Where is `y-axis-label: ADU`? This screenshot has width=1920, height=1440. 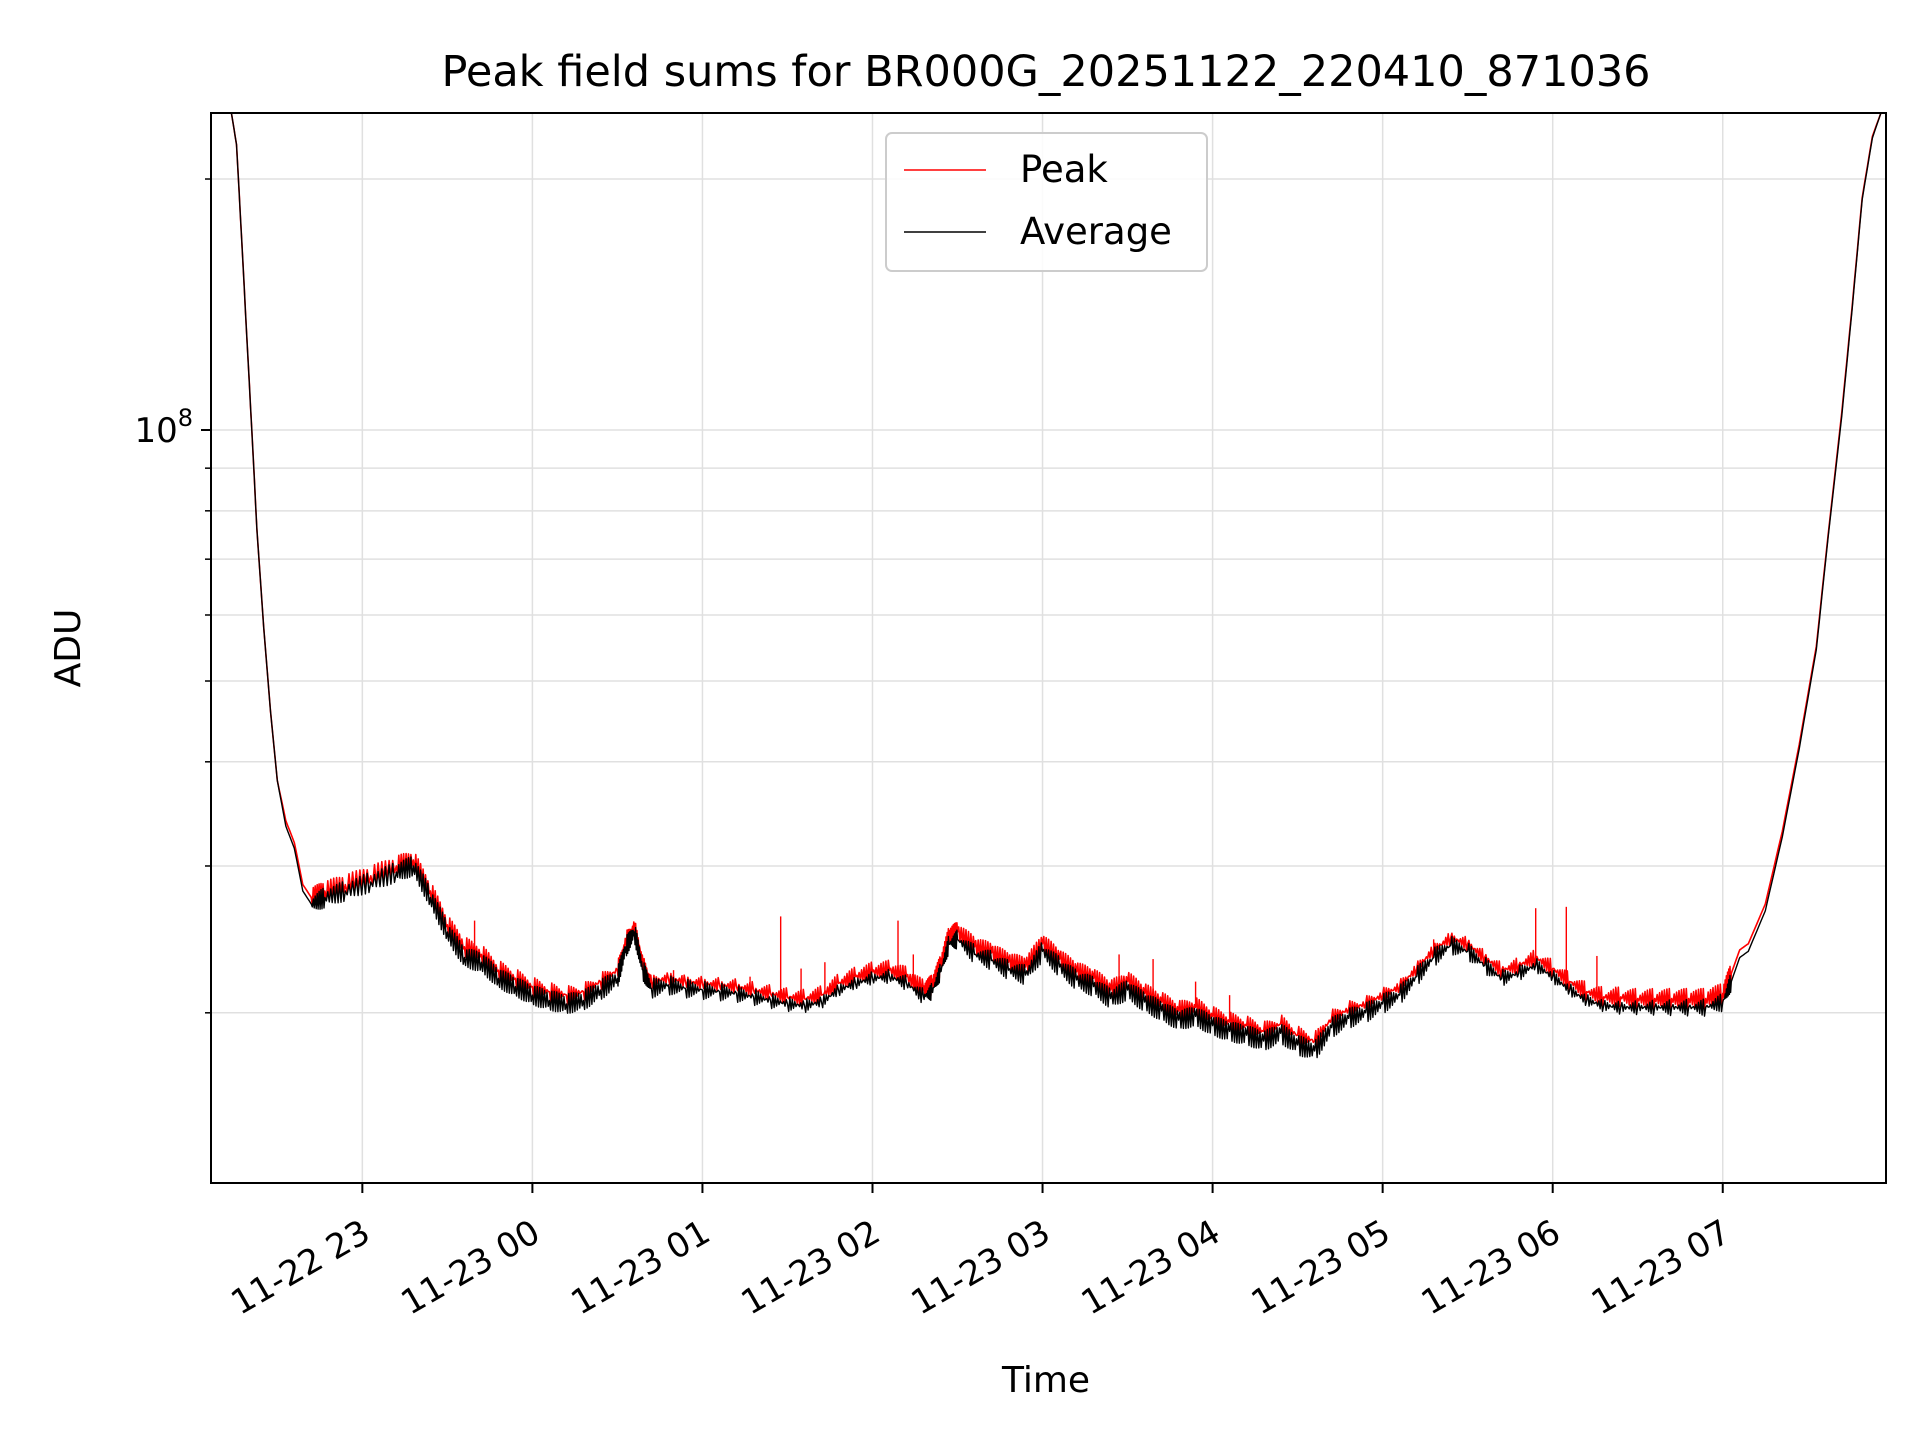 y-axis-label: ADU is located at coordinates (68, 648).